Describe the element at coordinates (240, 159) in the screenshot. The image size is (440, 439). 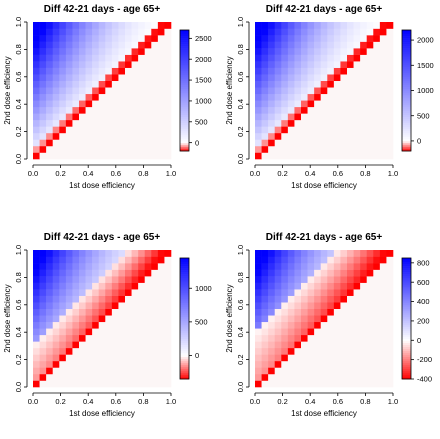
I see `y-tick-label: 0.0` at that location.